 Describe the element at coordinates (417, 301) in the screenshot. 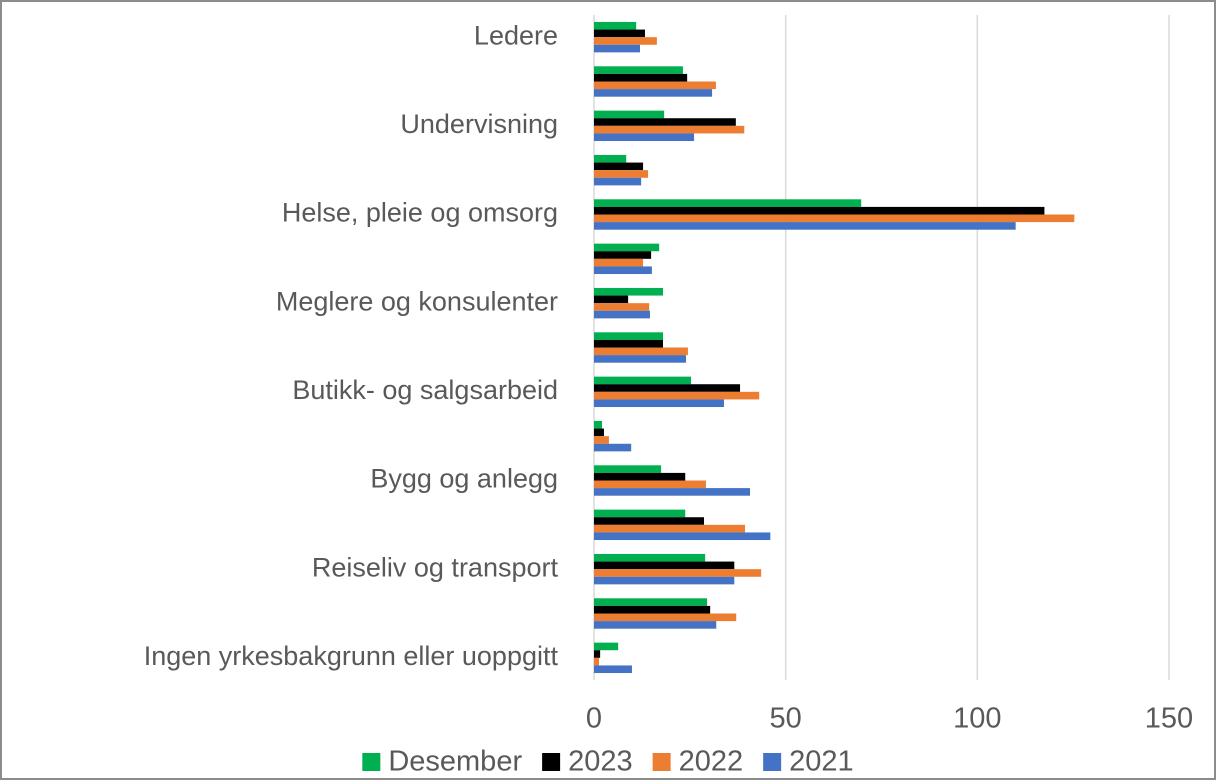

I see `y-tick-label: Meglere og konsulenter` at that location.